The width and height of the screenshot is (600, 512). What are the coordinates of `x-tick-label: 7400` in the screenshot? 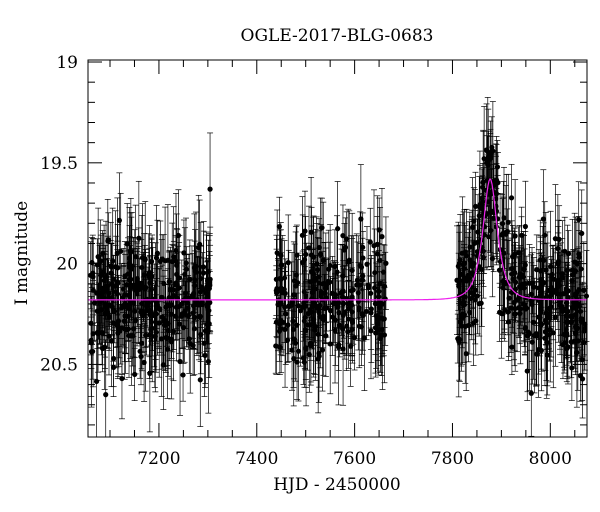 It's located at (256, 459).